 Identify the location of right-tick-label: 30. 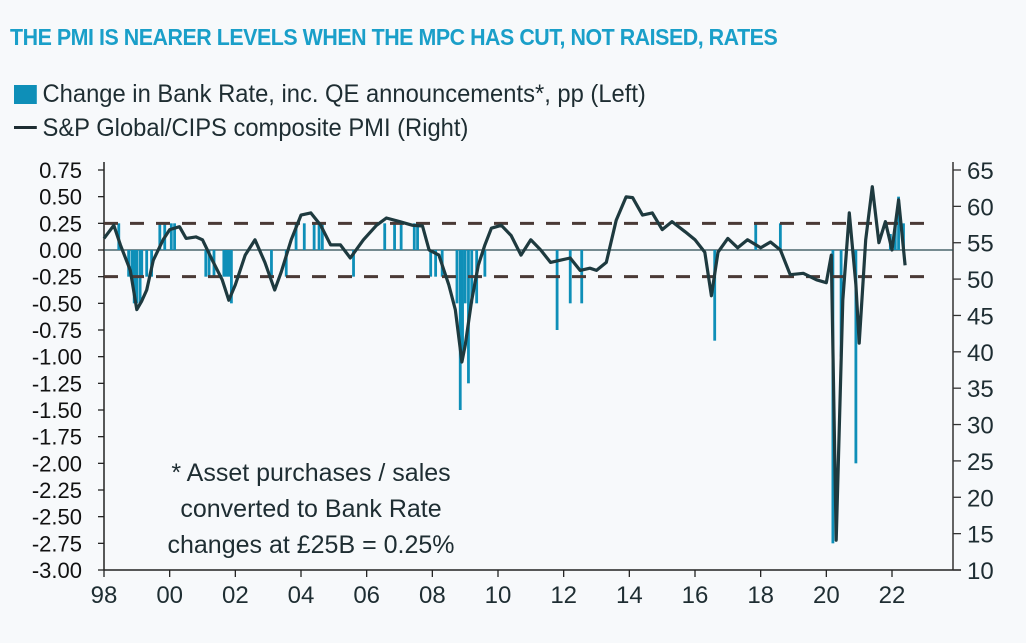
(980, 426).